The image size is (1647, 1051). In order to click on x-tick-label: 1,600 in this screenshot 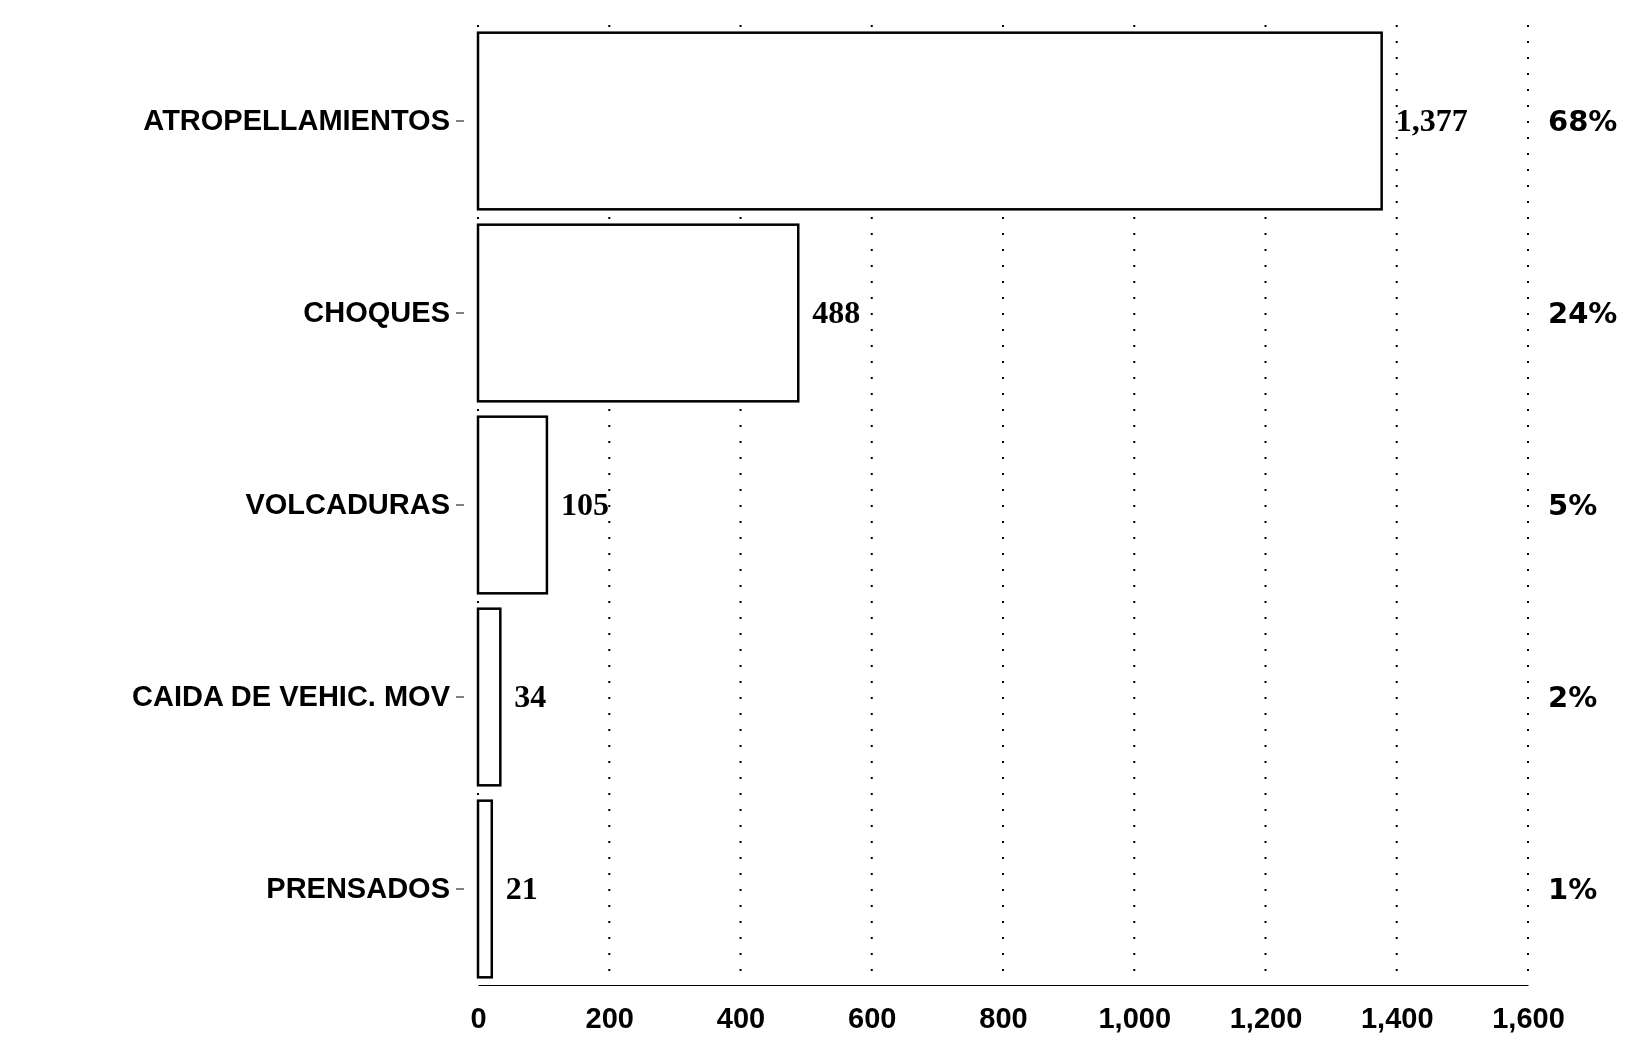, I will do `click(1528, 1017)`.